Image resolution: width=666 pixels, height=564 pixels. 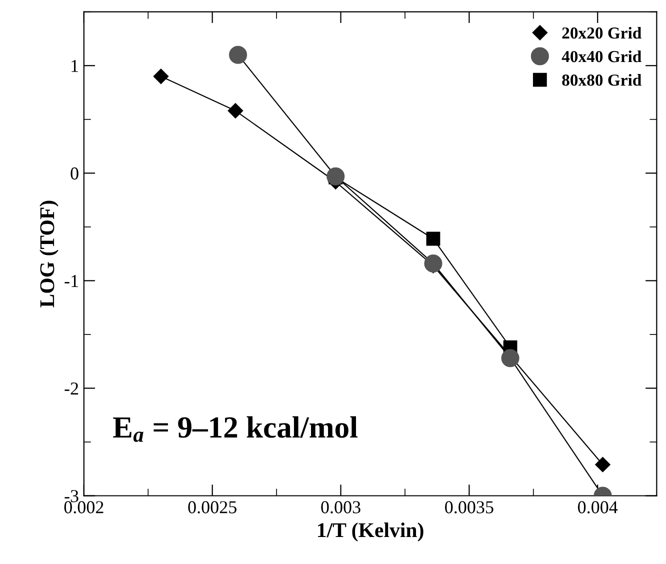 I want to click on x-tick-label: 0.003, so click(x=340, y=507).